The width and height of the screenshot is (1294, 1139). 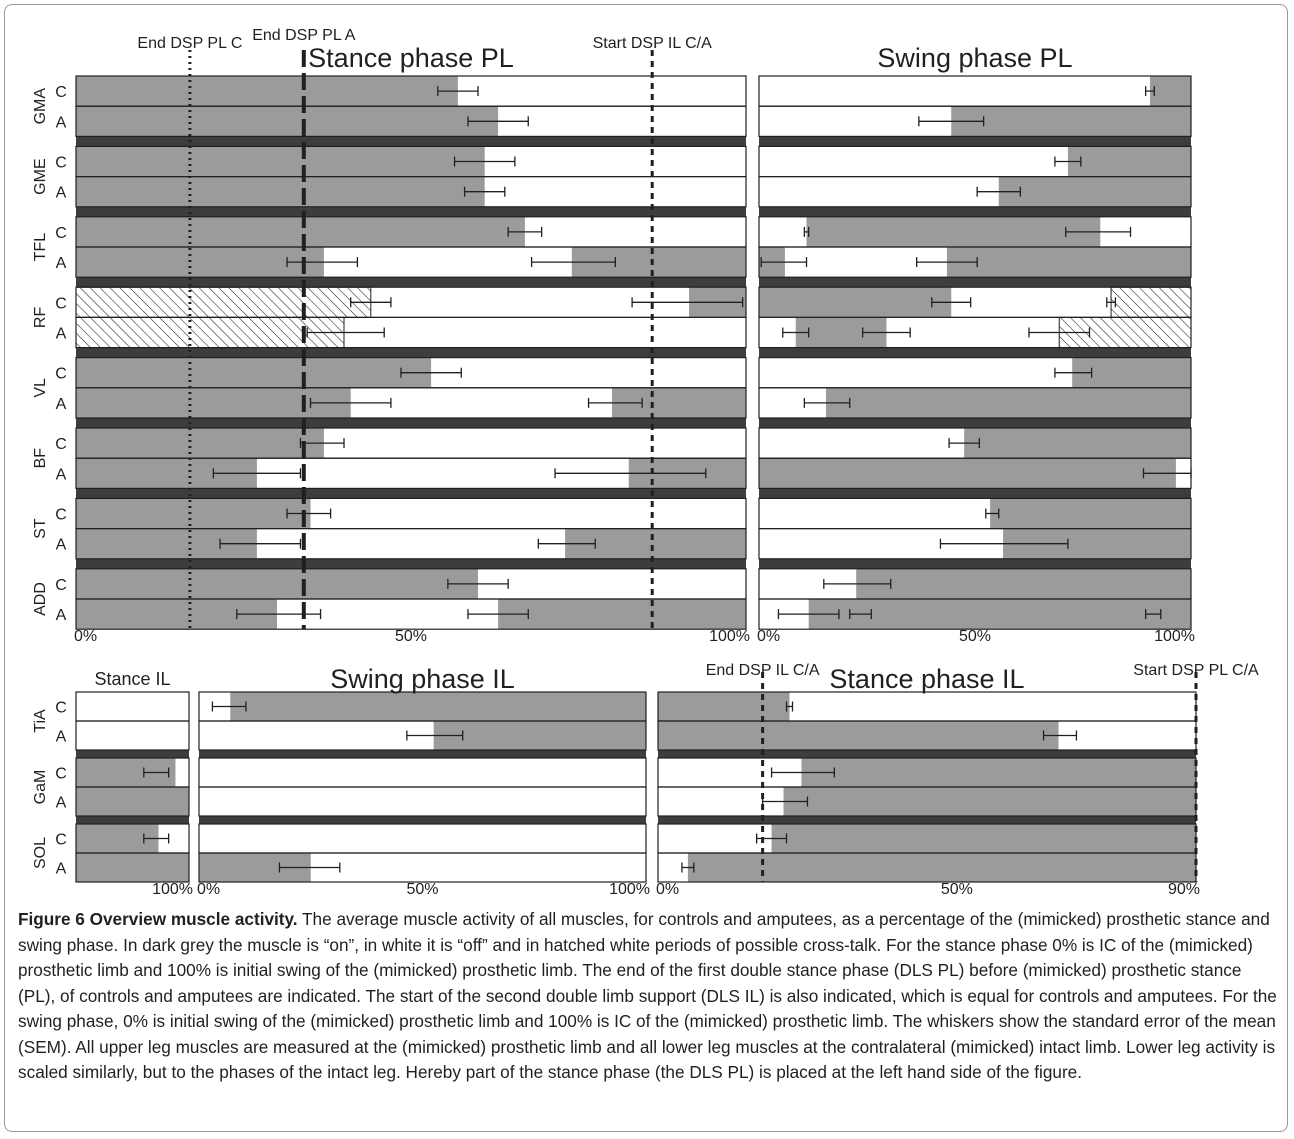 I want to click on muscle-name-label: GaM, so click(x=40, y=787).